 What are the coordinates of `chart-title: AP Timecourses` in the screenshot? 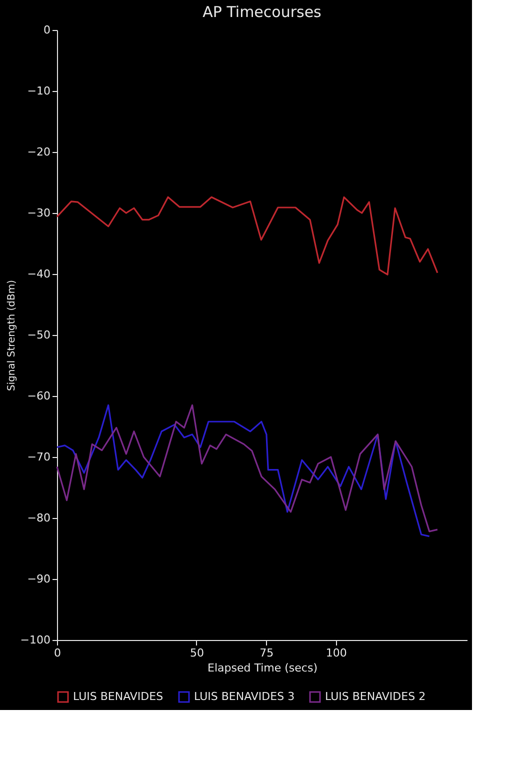 It's located at (262, 12).